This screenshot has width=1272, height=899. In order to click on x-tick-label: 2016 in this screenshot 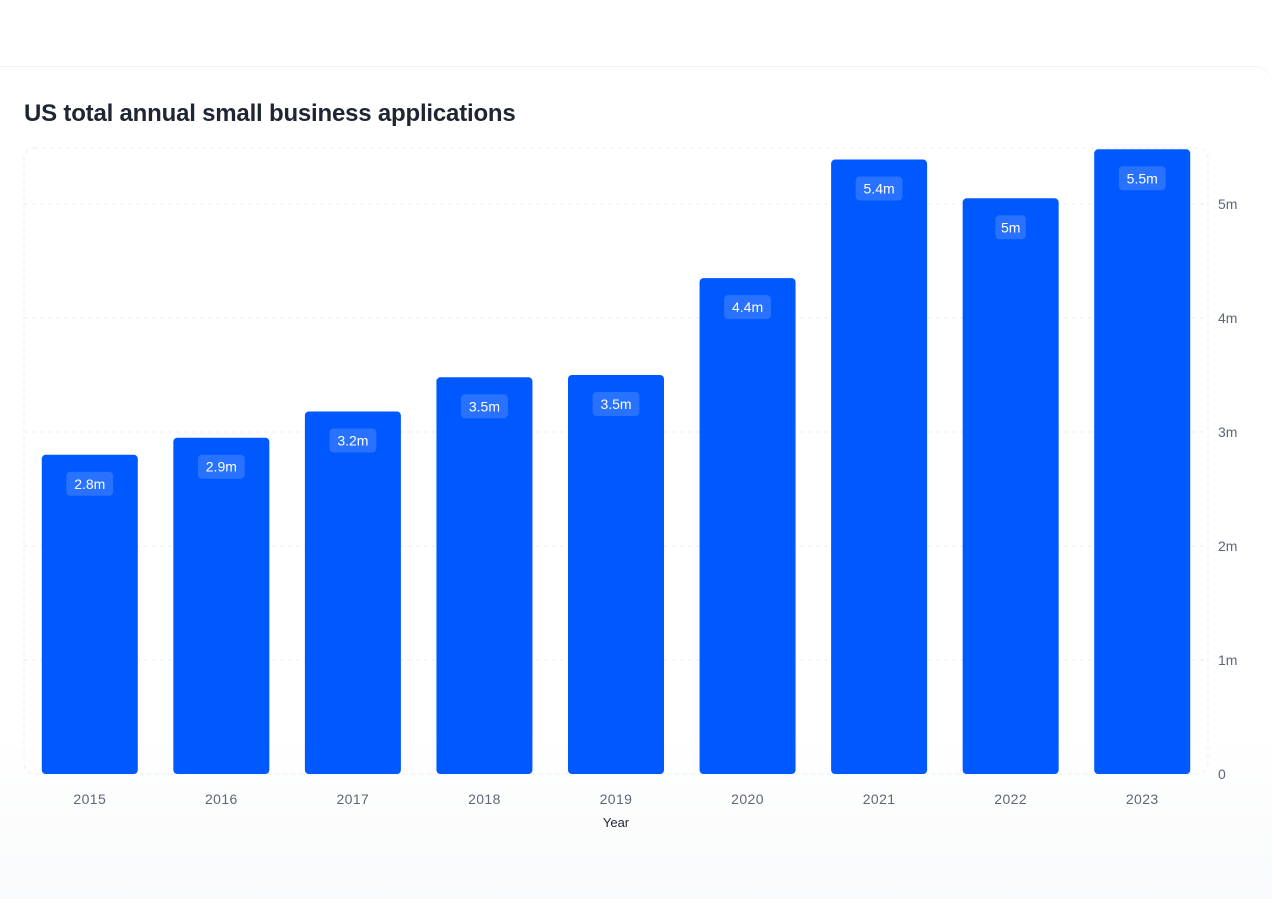, I will do `click(221, 799)`.